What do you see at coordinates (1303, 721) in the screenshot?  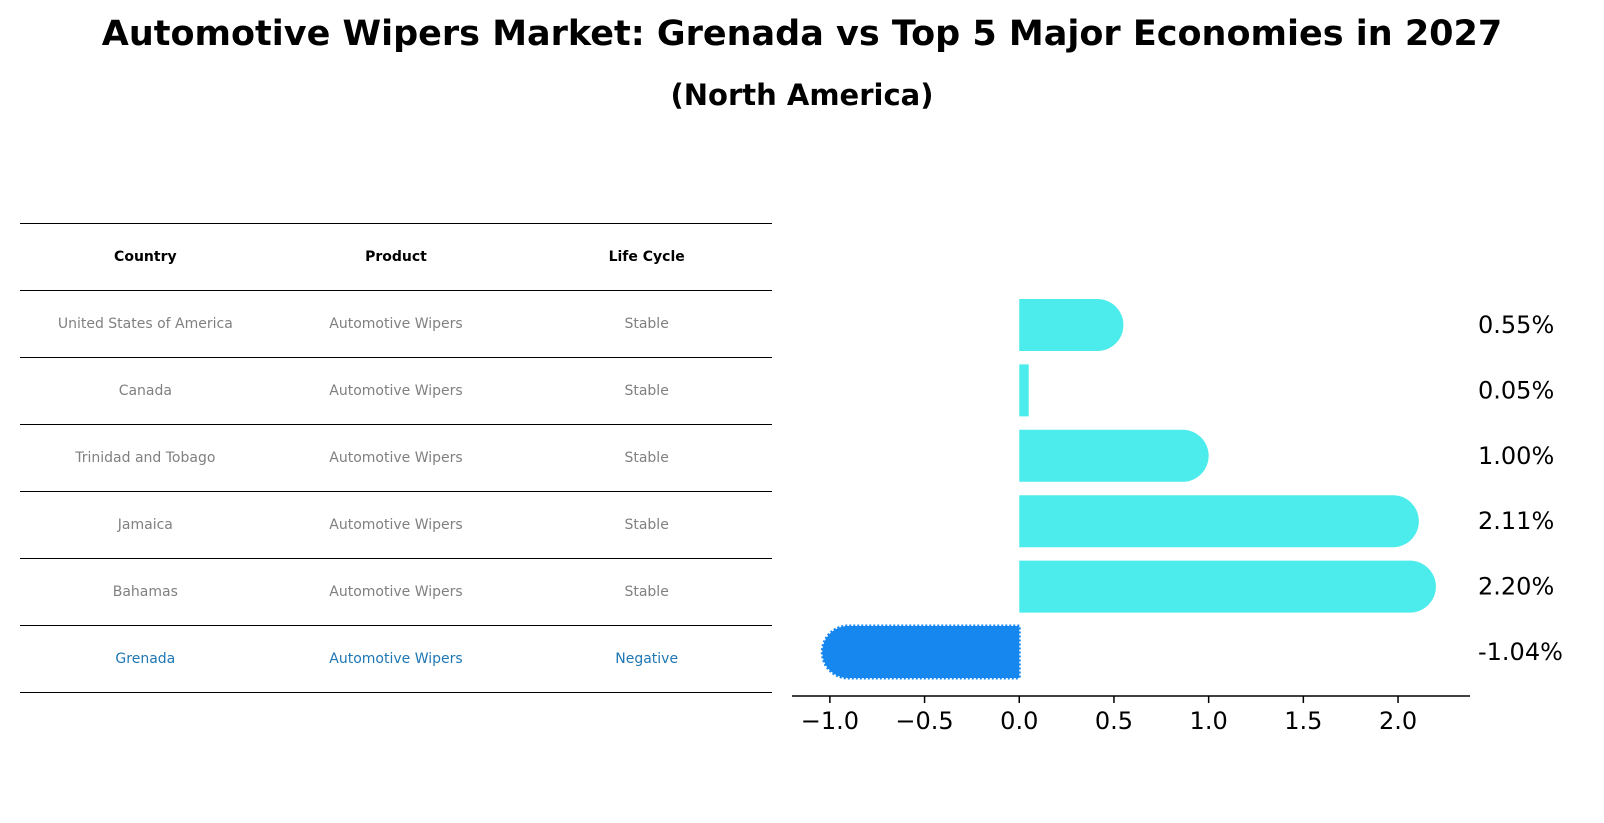 I see `x-tick-label: 1.5` at bounding box center [1303, 721].